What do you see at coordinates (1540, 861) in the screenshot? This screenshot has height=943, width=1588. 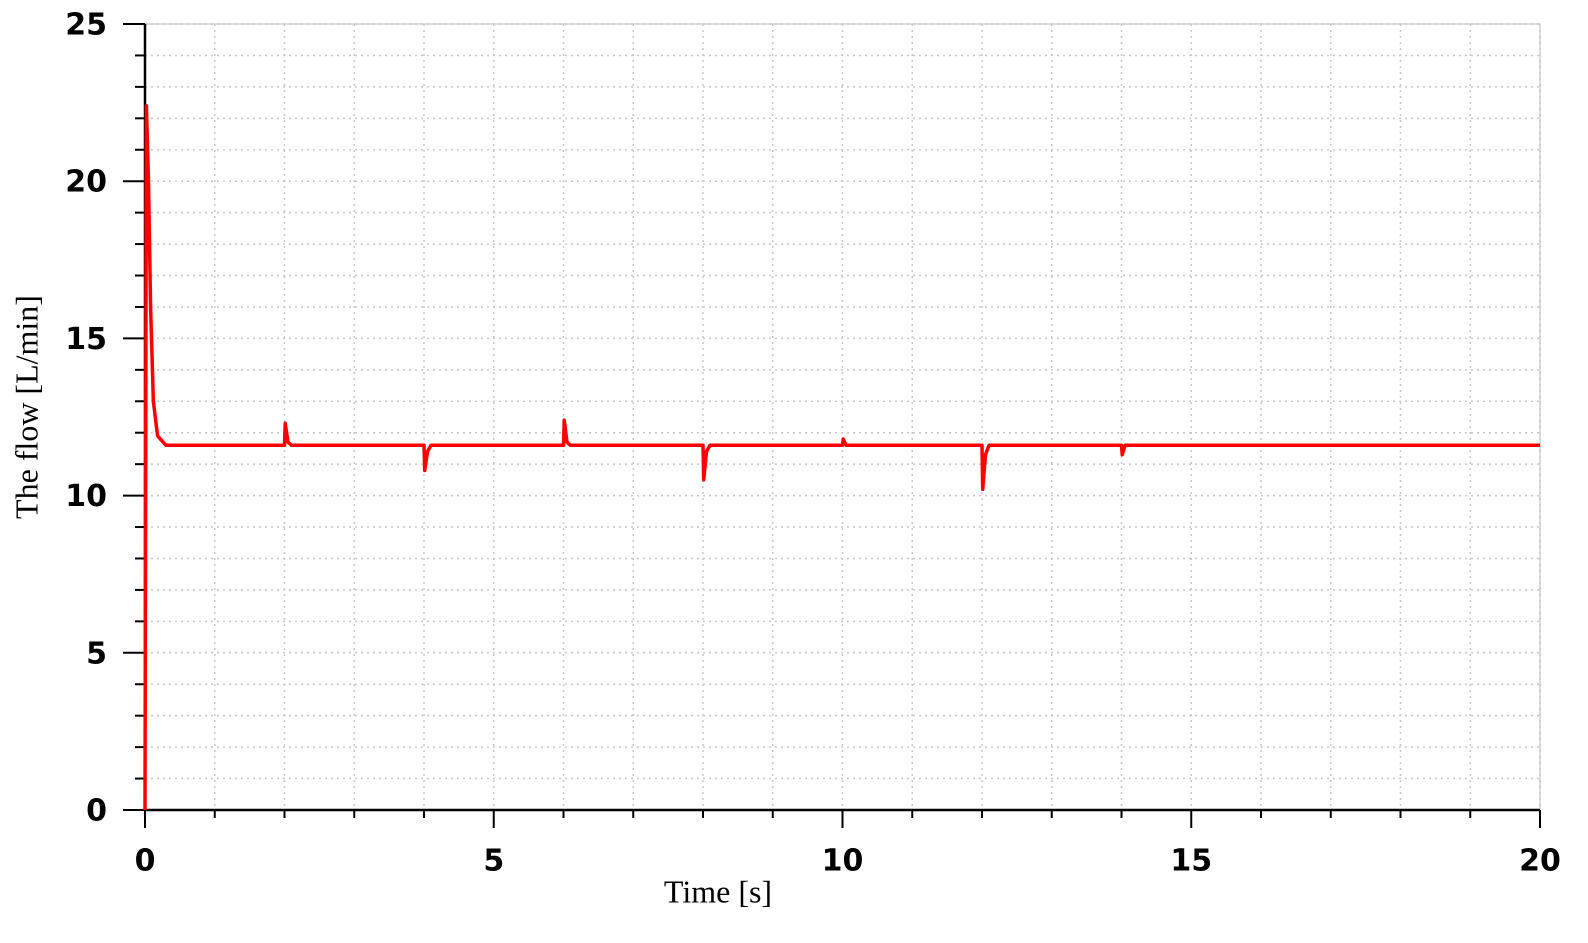 I see `x-tick-label: 20` at bounding box center [1540, 861].